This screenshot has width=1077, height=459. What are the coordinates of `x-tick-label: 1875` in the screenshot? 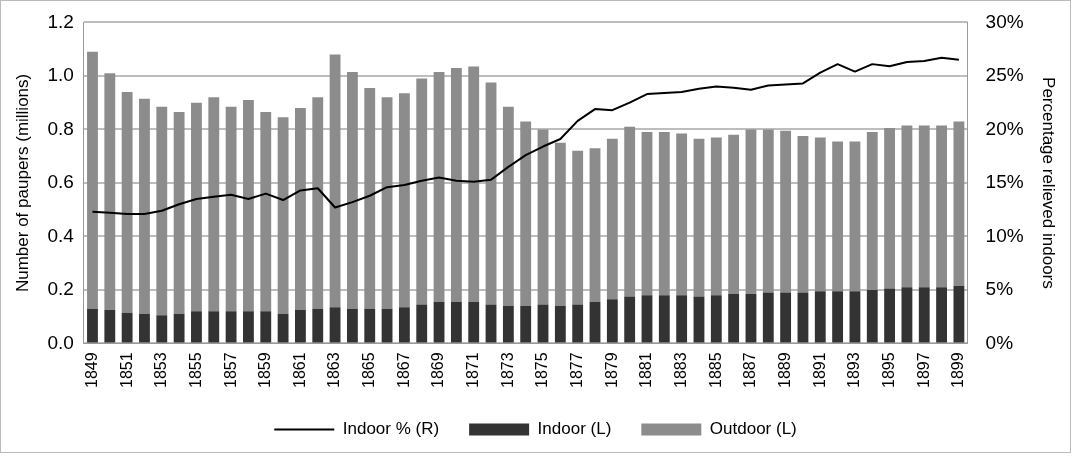 It's located at (542, 370).